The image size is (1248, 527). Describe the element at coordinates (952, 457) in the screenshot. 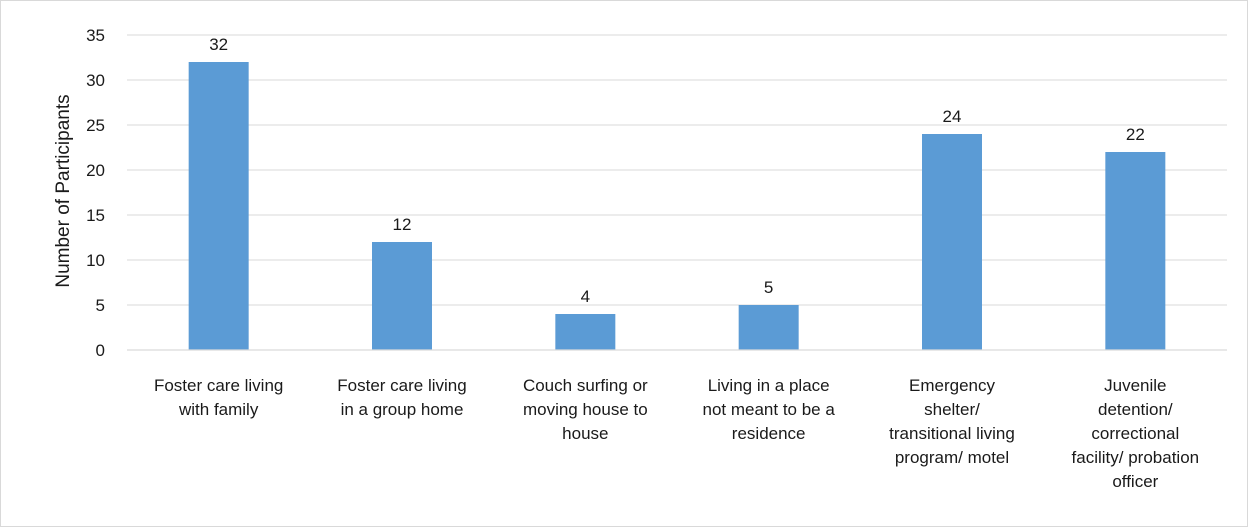

I see `x-category-label: program/ motel` at that location.